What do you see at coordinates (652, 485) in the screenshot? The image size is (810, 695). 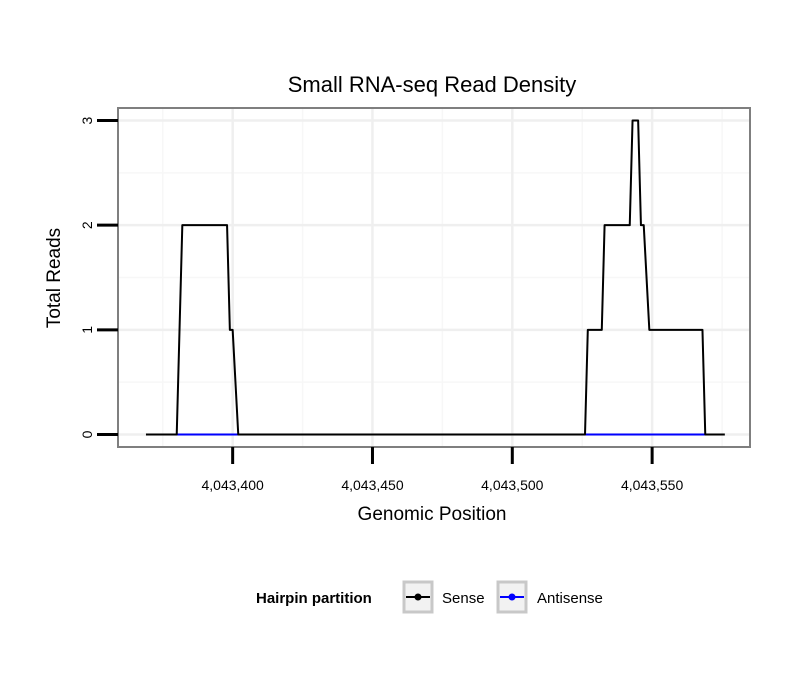 I see `x-tick-label: 4,043,550` at bounding box center [652, 485].